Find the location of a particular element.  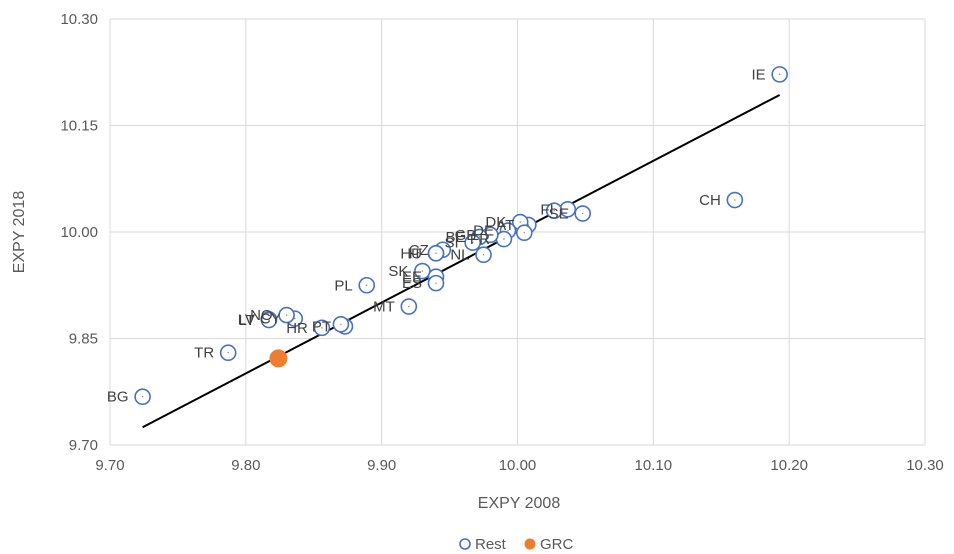

point-label: TR is located at coordinates (204, 353).